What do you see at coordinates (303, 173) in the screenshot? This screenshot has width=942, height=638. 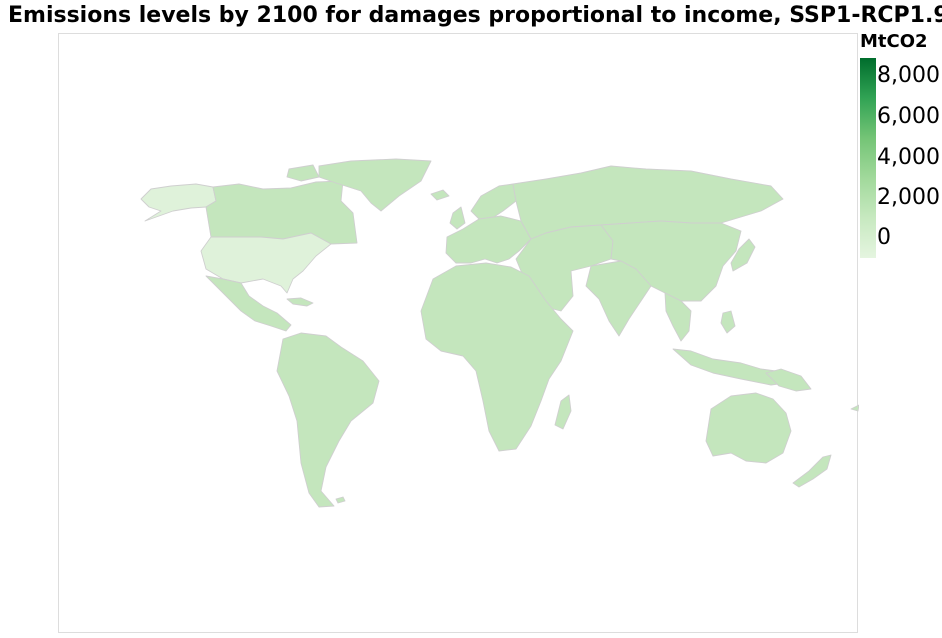 I see `region-arctic-islands` at bounding box center [303, 173].